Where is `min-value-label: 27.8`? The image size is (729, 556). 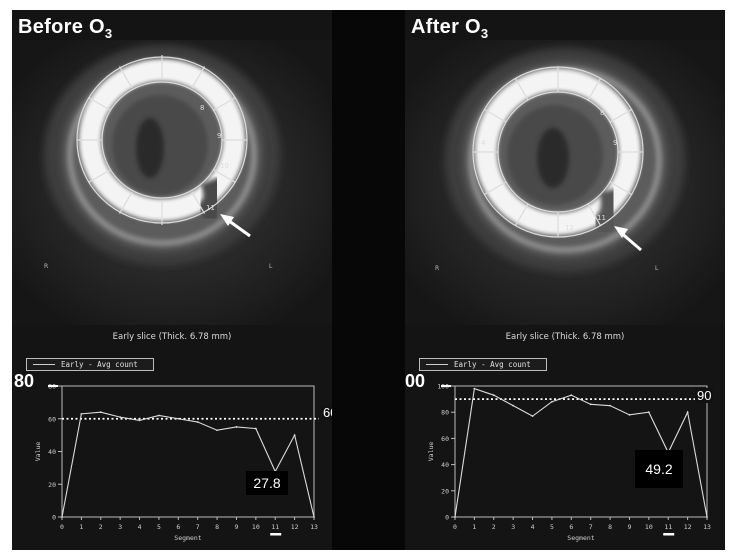
min-value-label: 27.8 is located at coordinates (267, 483).